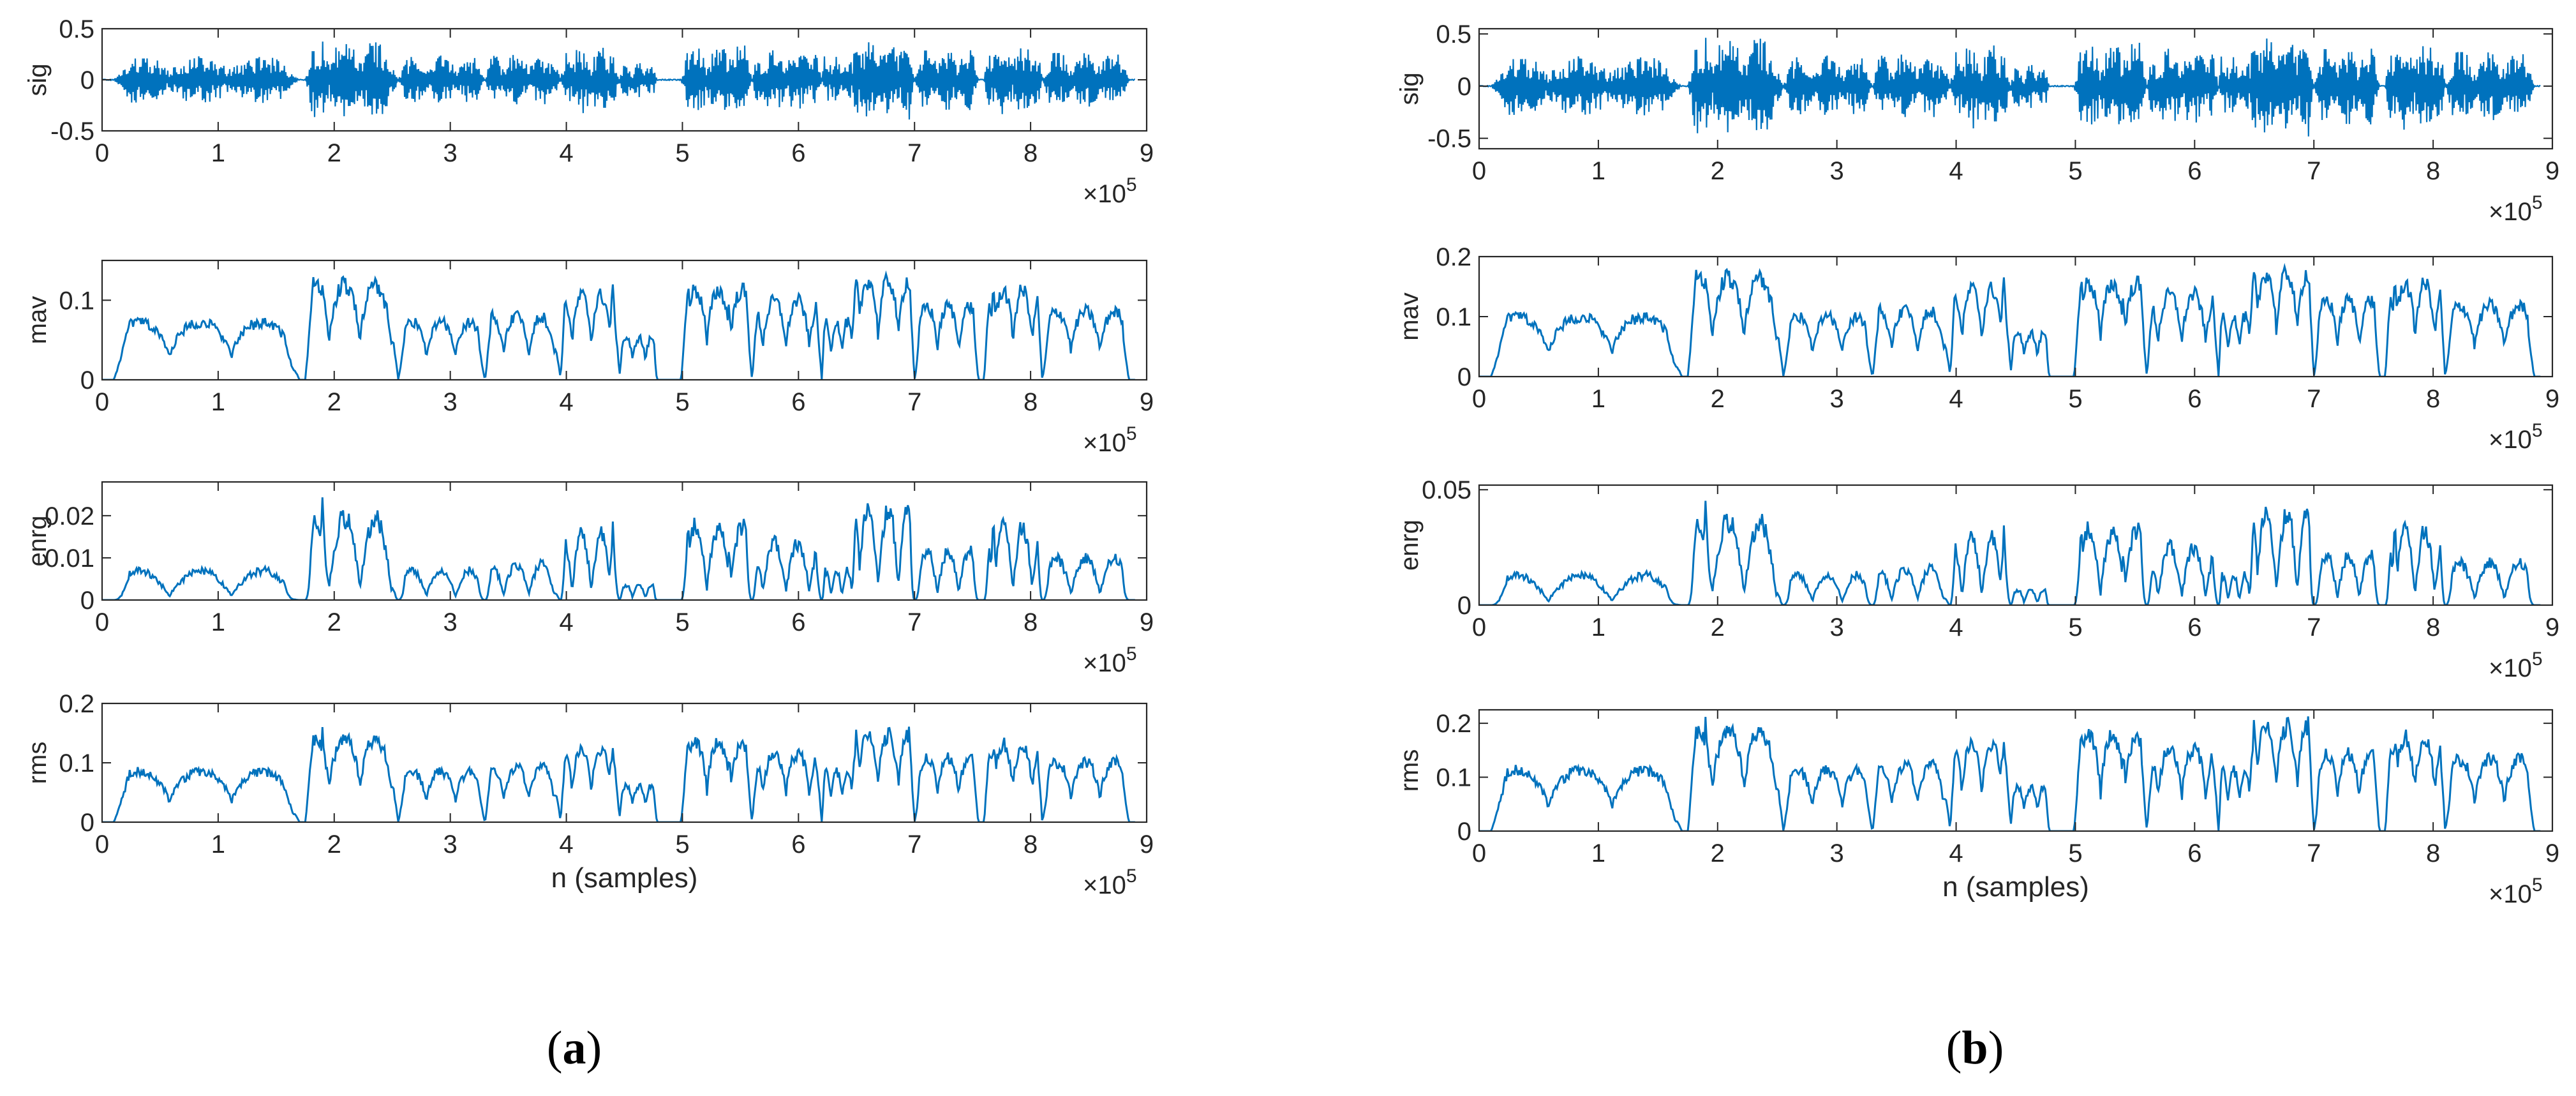 Image resolution: width=2576 pixels, height=1096 pixels. What do you see at coordinates (1975, 1048) in the screenshot?
I see `caption-letter: b` at bounding box center [1975, 1048].